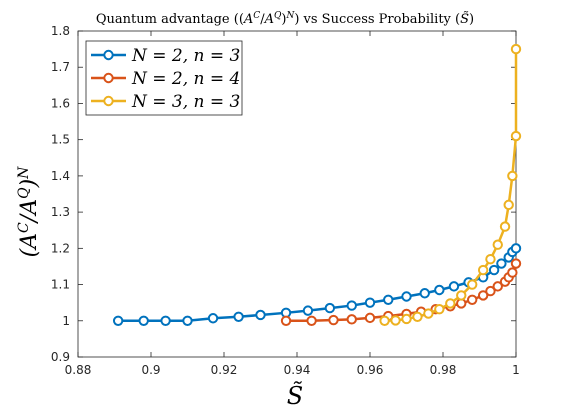  Describe the element at coordinates (370, 370) in the screenshot. I see `x-tick-label: 0.96` at that location.